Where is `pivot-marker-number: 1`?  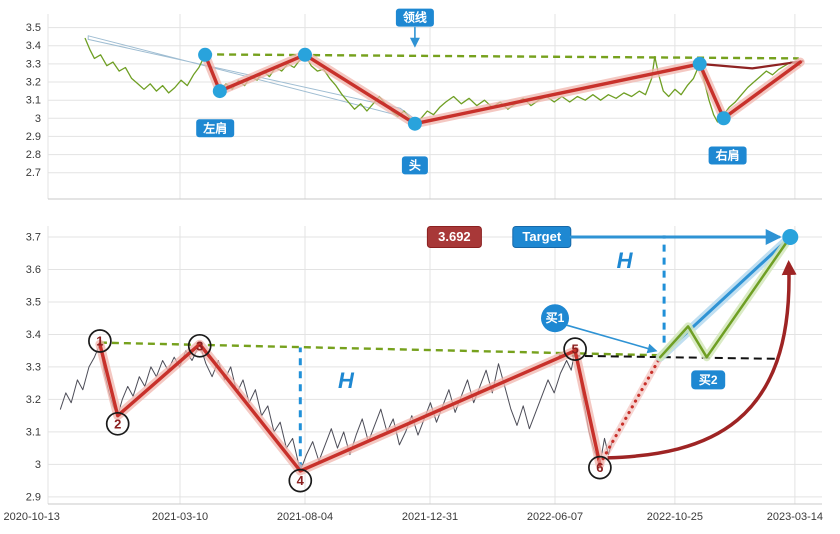
pivot-marker-number: 1 is located at coordinates (99, 341).